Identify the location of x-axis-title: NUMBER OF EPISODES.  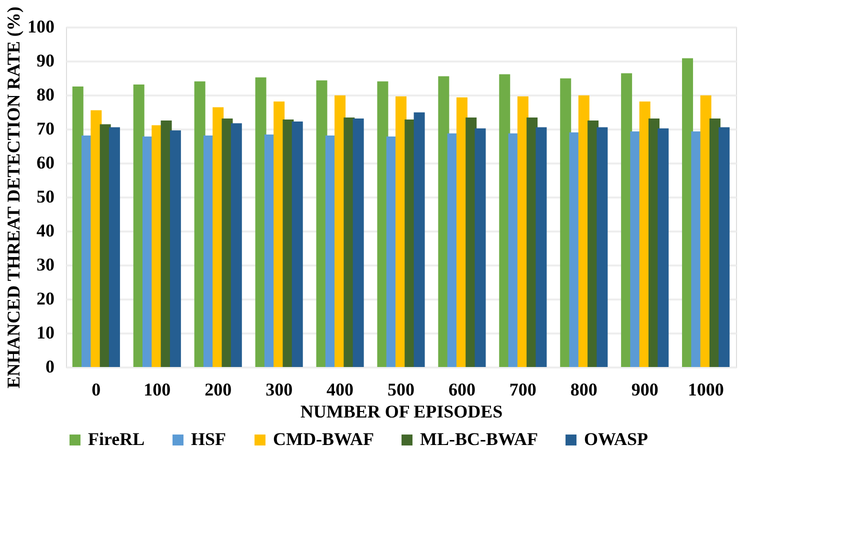
(401, 412).